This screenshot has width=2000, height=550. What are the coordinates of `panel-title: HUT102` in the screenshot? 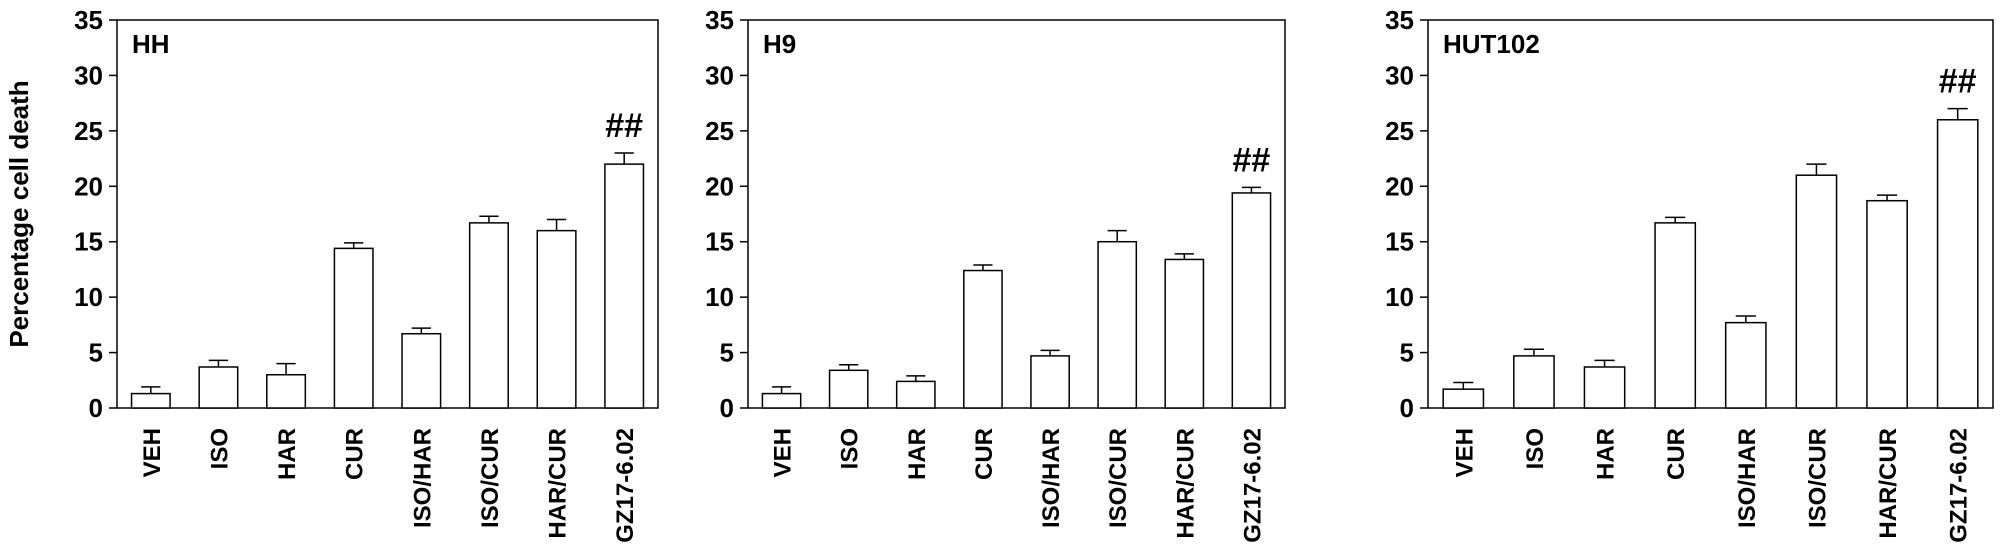 It's located at (1491, 44).